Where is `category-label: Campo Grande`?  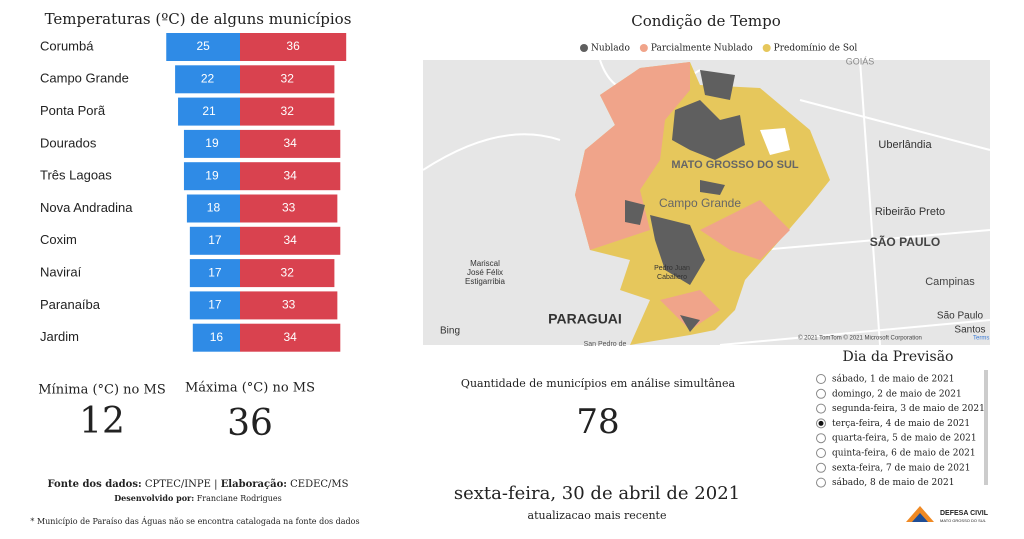
category-label: Campo Grande is located at coordinates (84, 78).